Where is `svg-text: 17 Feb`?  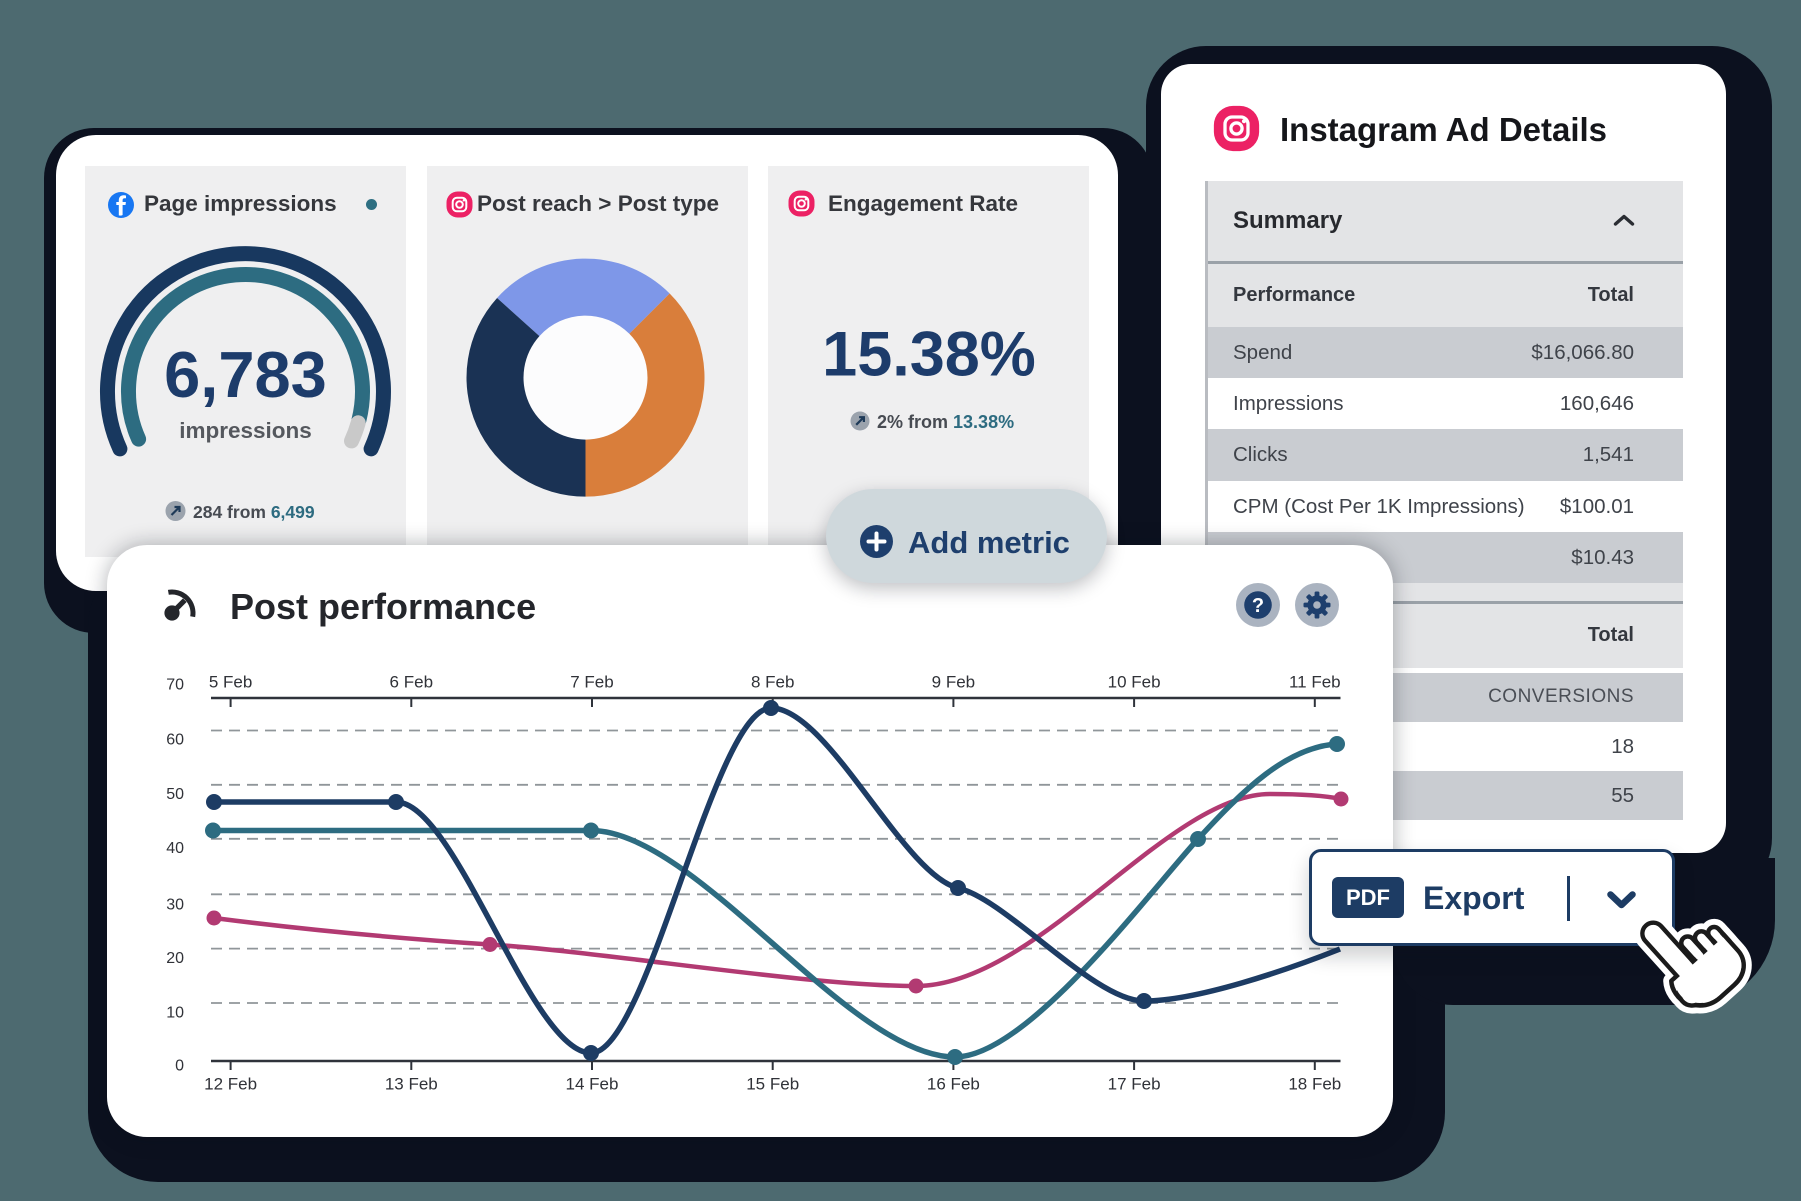 svg-text: 17 Feb is located at coordinates (1134, 1084).